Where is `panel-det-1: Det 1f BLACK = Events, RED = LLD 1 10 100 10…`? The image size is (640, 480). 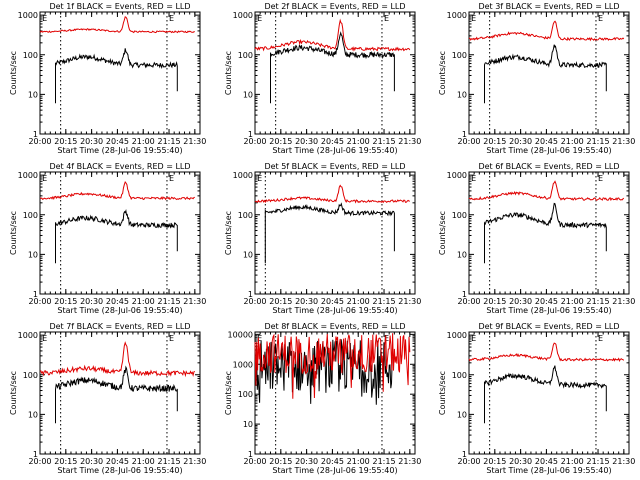 panel-det-1: Det 1f BLACK = Events, RED = LLD 1 10 100 10… is located at coordinates (107, 78).